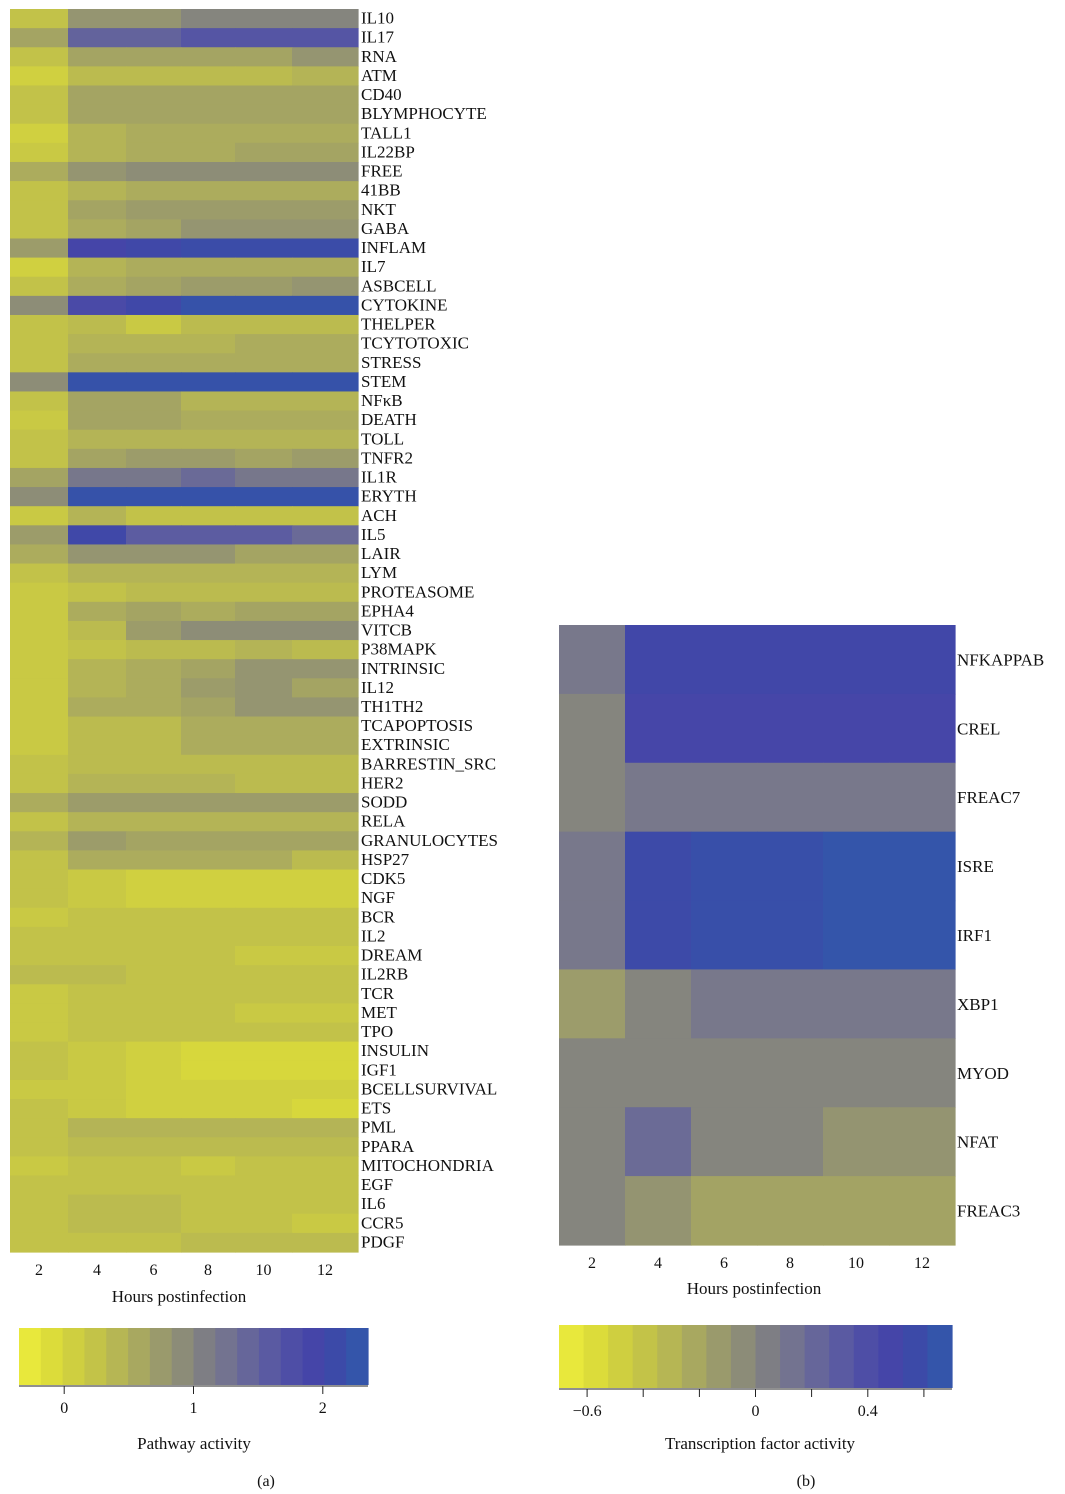 This screenshot has height=1494, width=1065. Describe the element at coordinates (724, 1263) in the screenshot. I see `x-tick-label: 6` at that location.